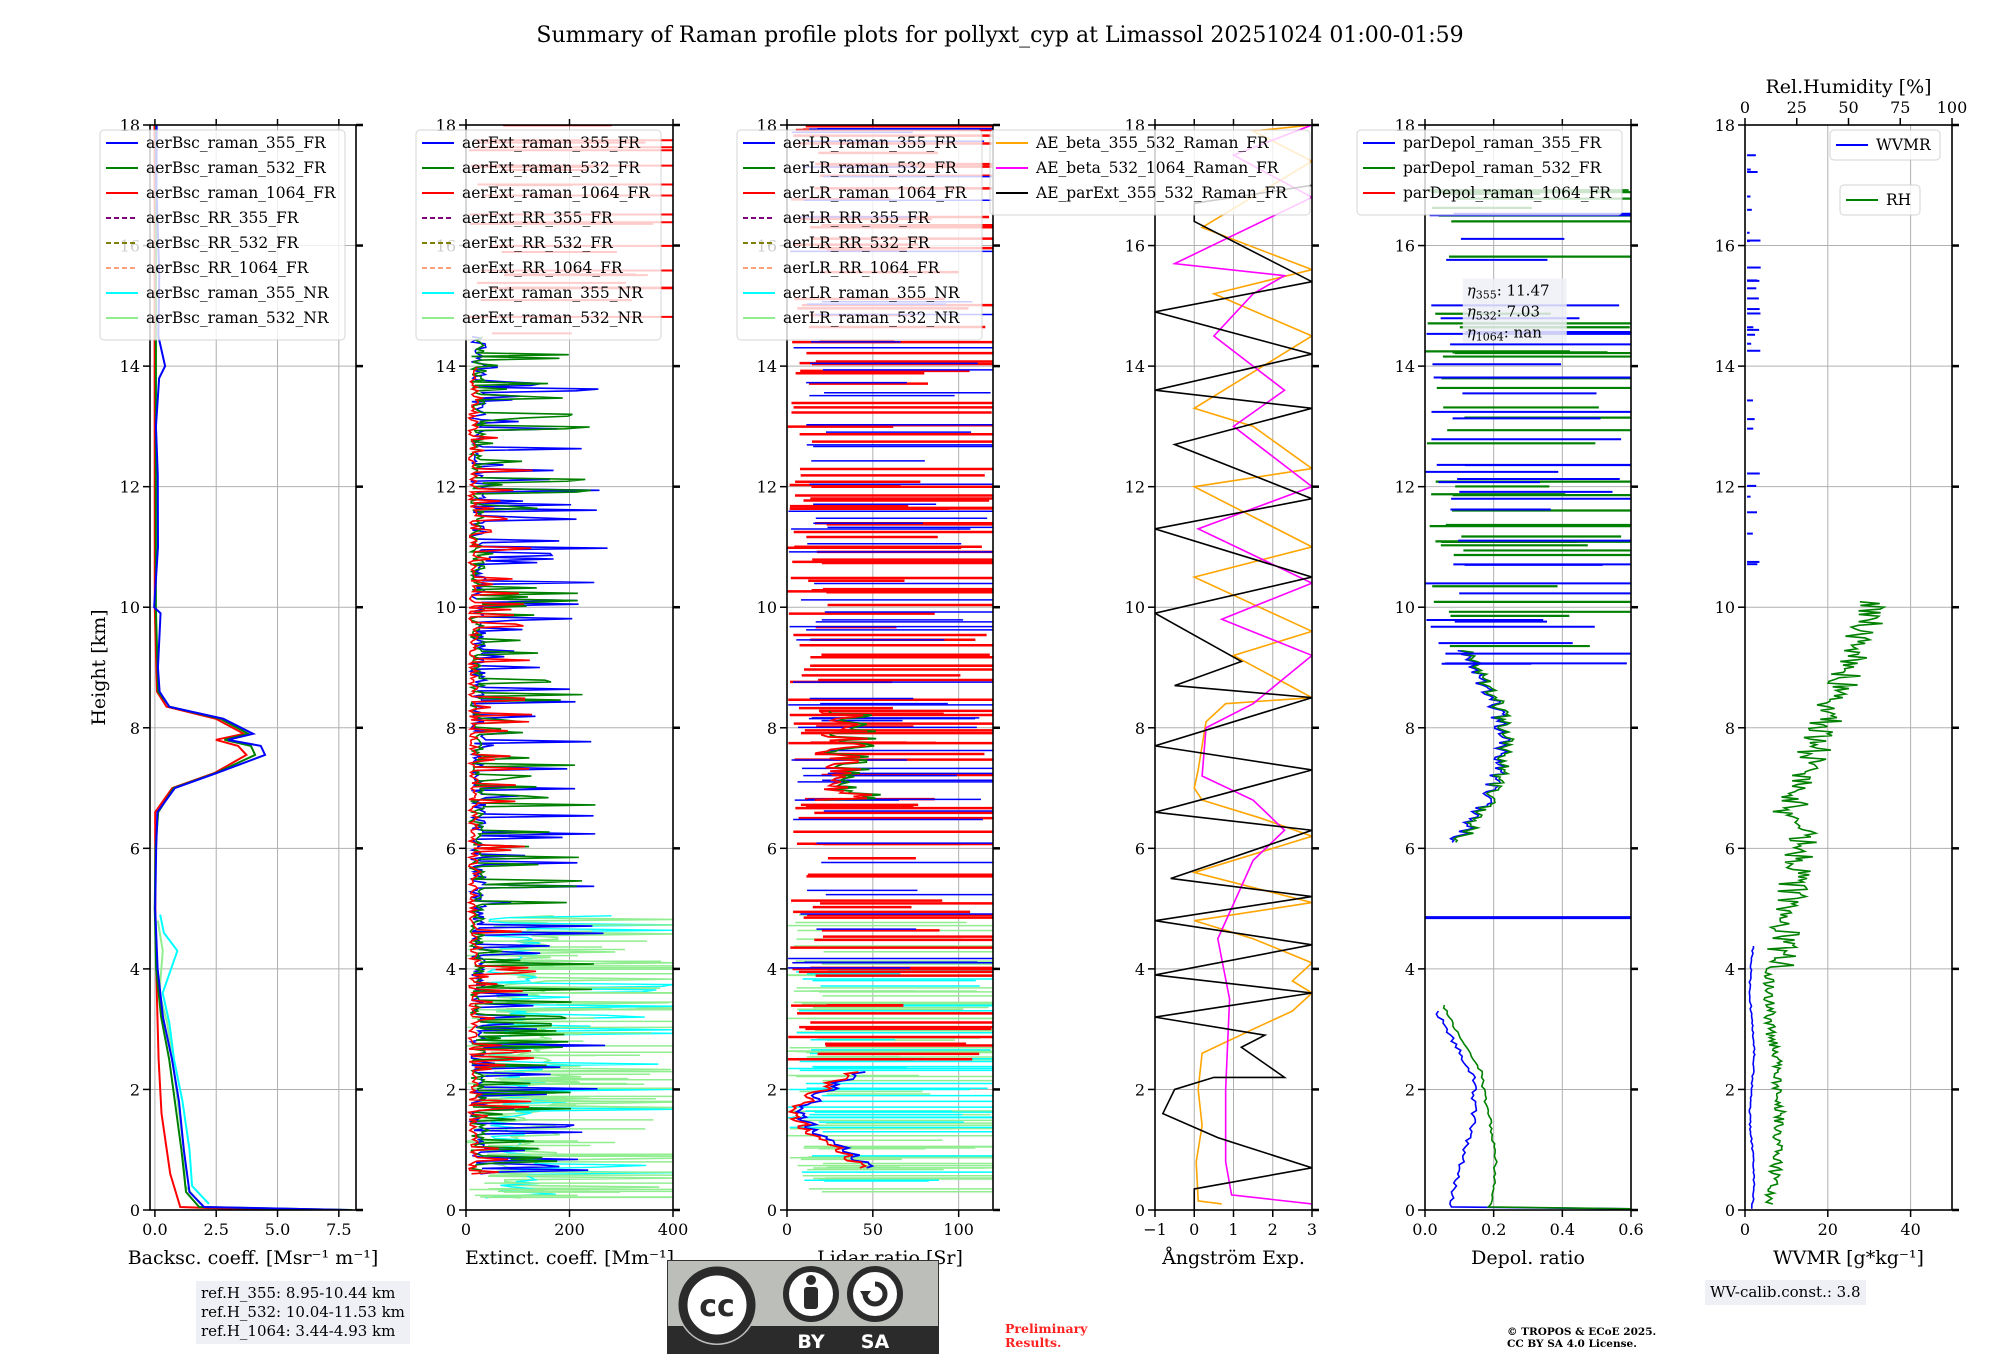 The image size is (2000, 1360). I want to click on tick-label-x: 400, so click(673, 1229).